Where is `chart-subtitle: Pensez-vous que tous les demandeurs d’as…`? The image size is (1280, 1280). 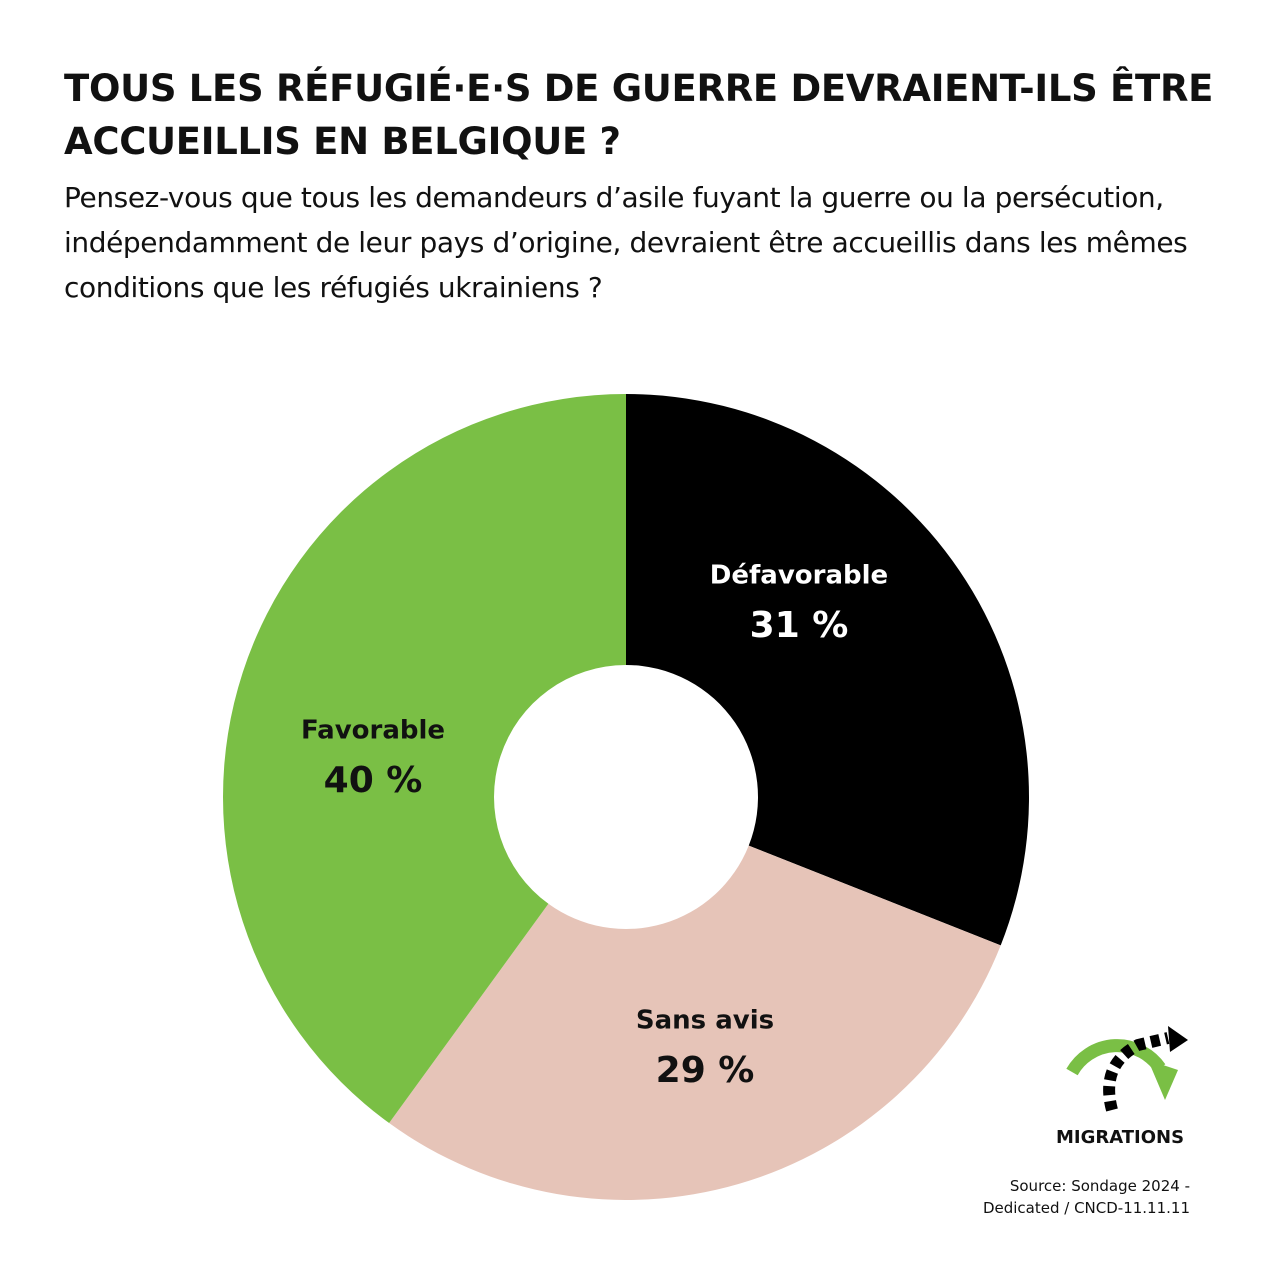
chart-subtitle: Pensez-vous que tous les demandeurs d’as… is located at coordinates (626, 242).